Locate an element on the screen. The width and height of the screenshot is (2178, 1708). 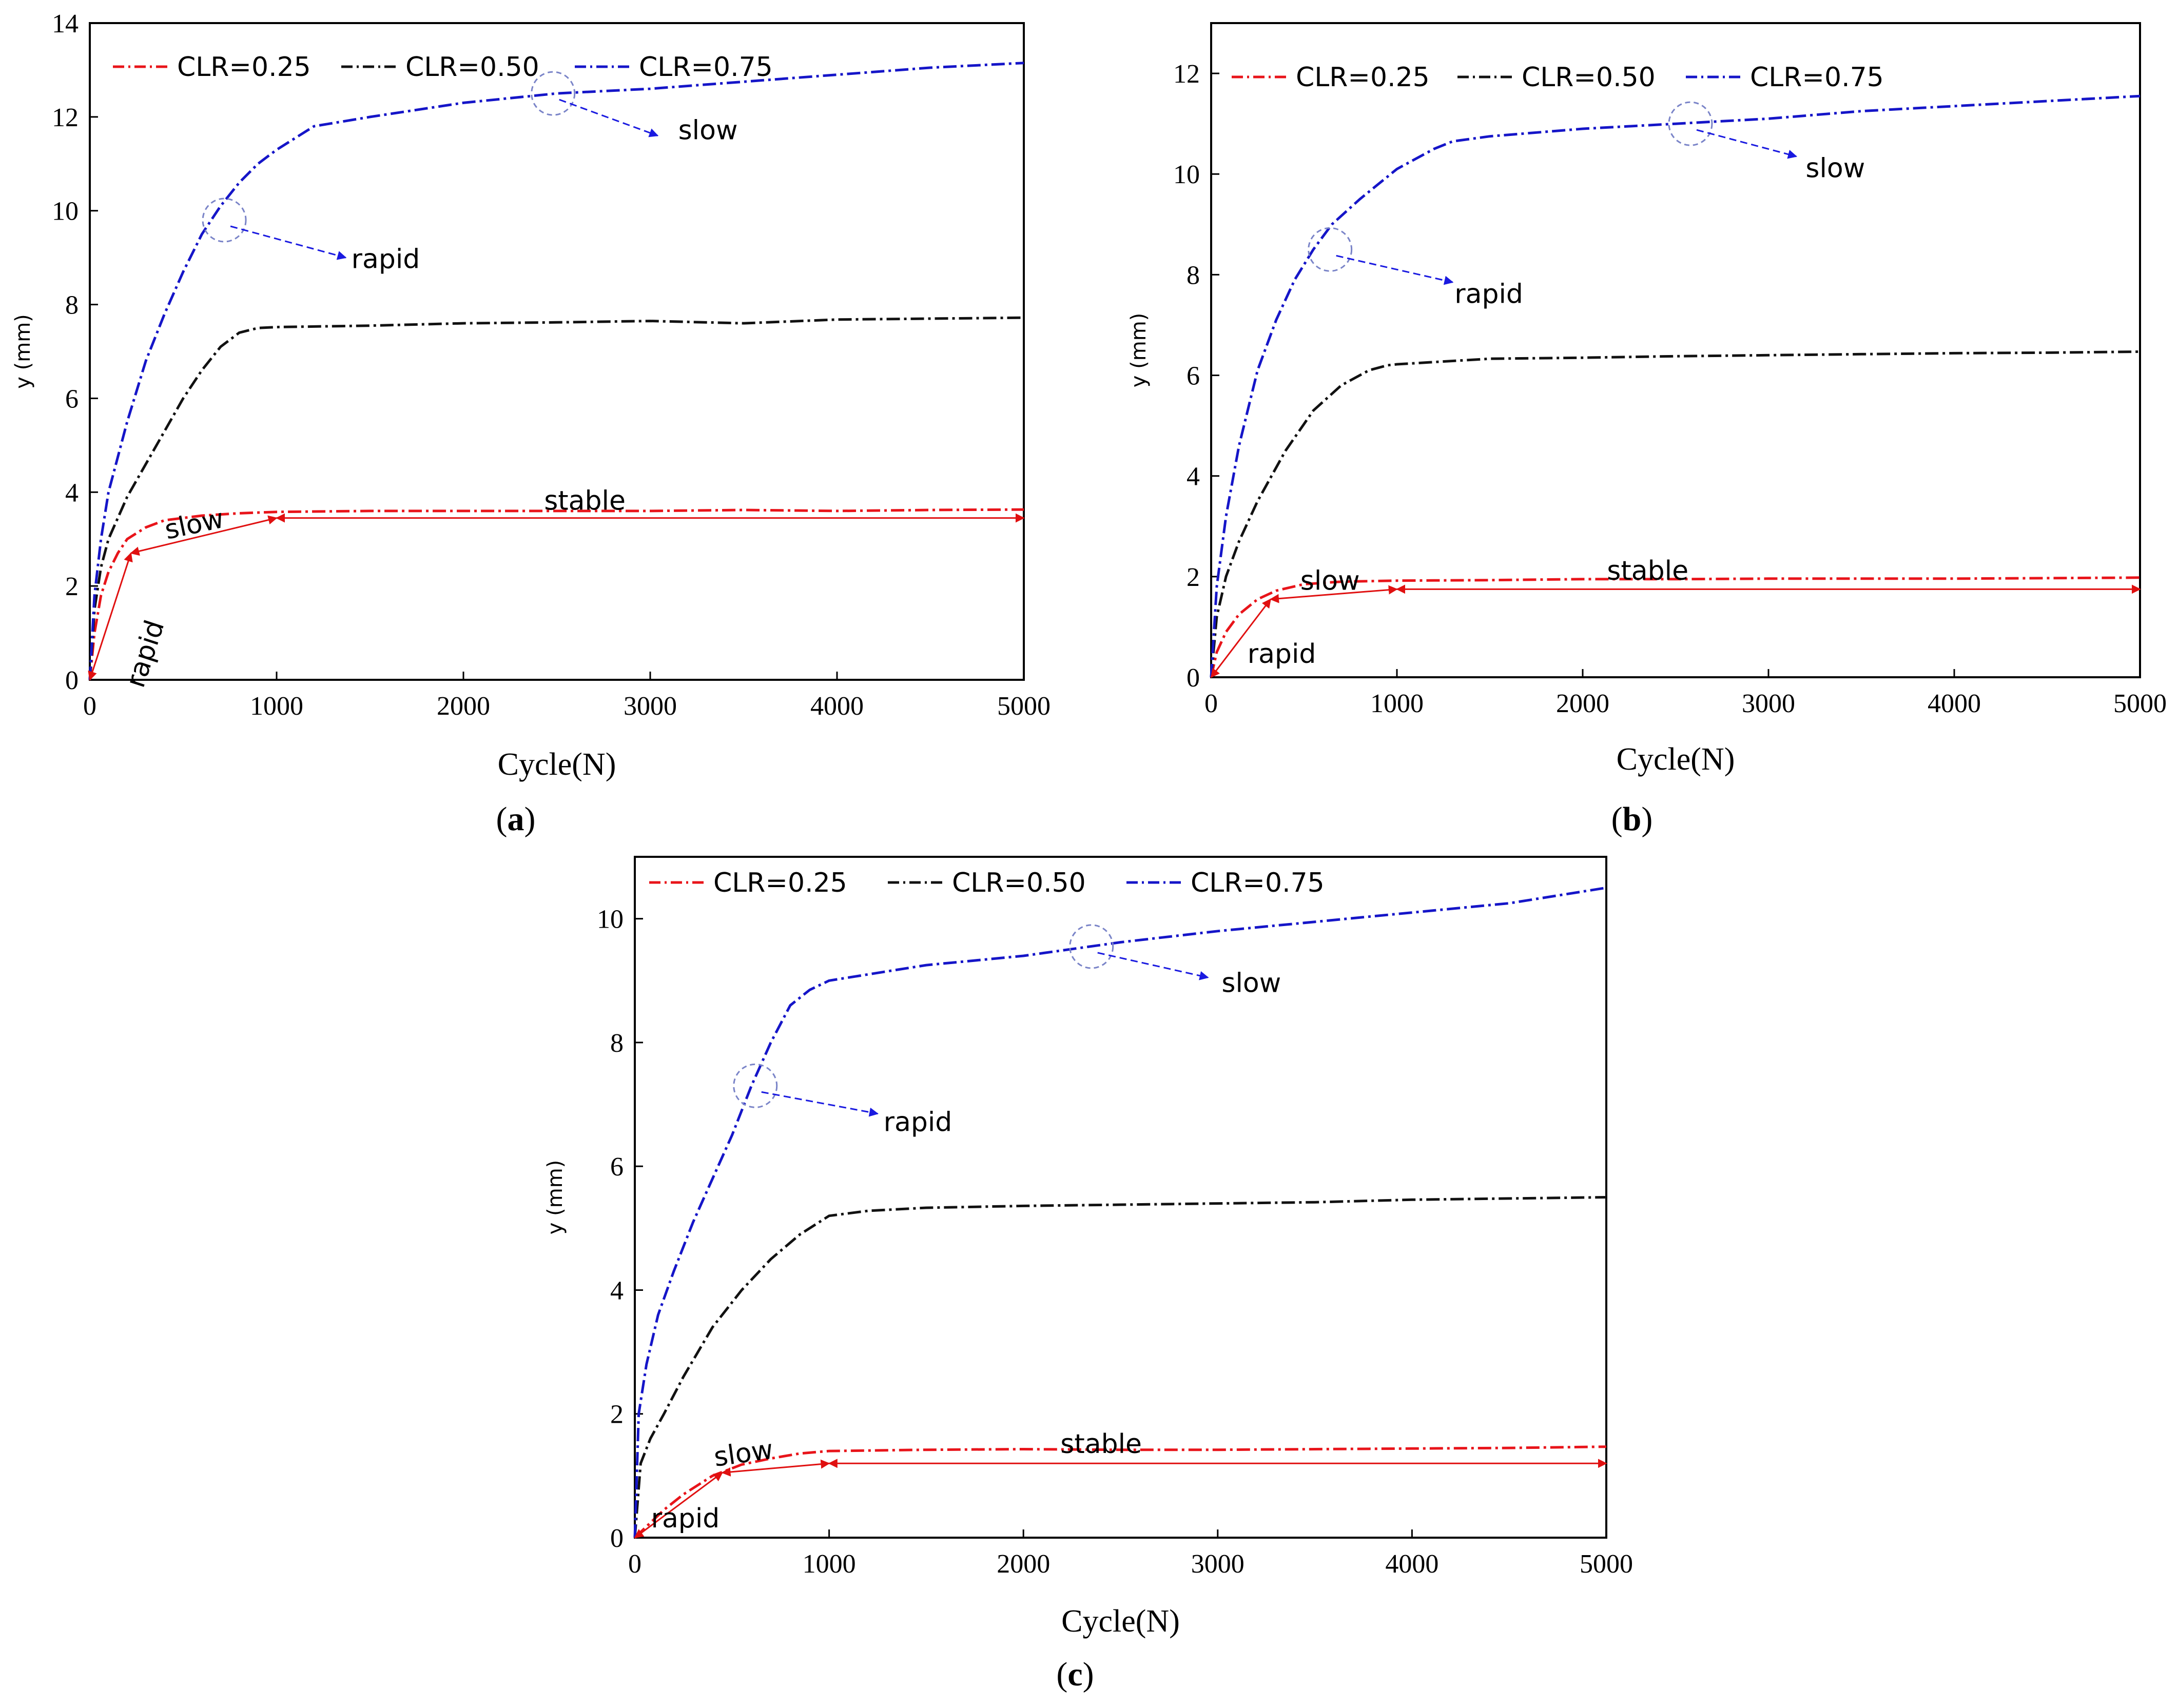
caption-letter: c is located at coordinates (1074, 1674).